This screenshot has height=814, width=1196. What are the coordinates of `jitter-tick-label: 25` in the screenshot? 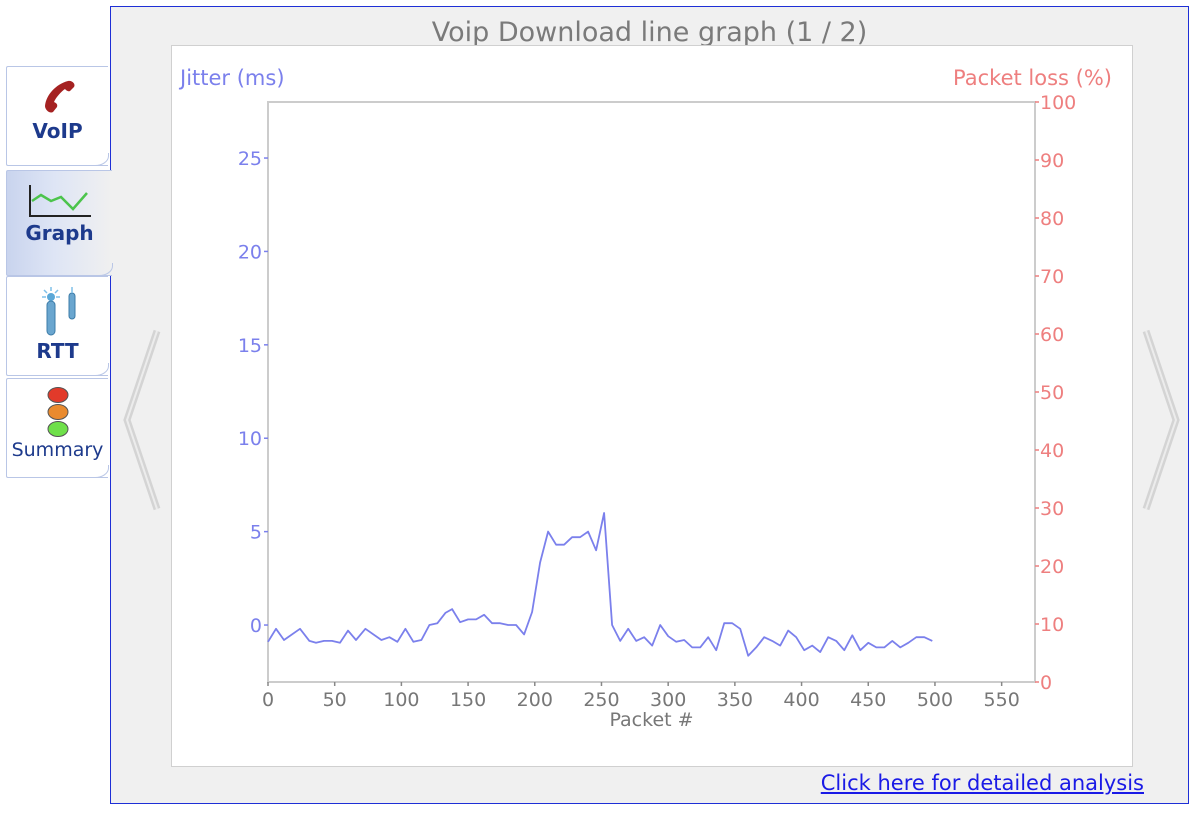 It's located at (250, 159).